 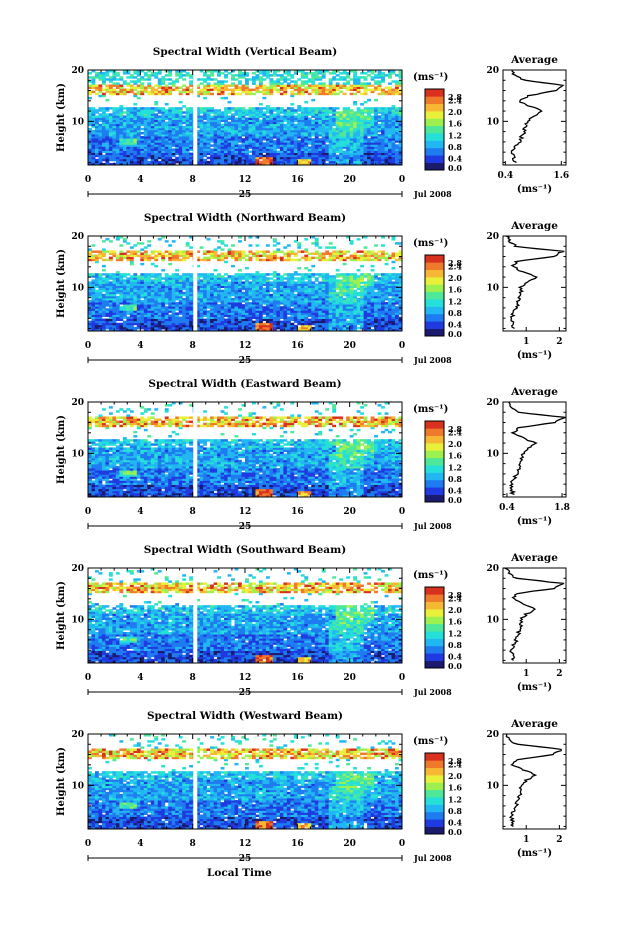 I want to click on y-tick-label: 20, so click(x=77, y=71).